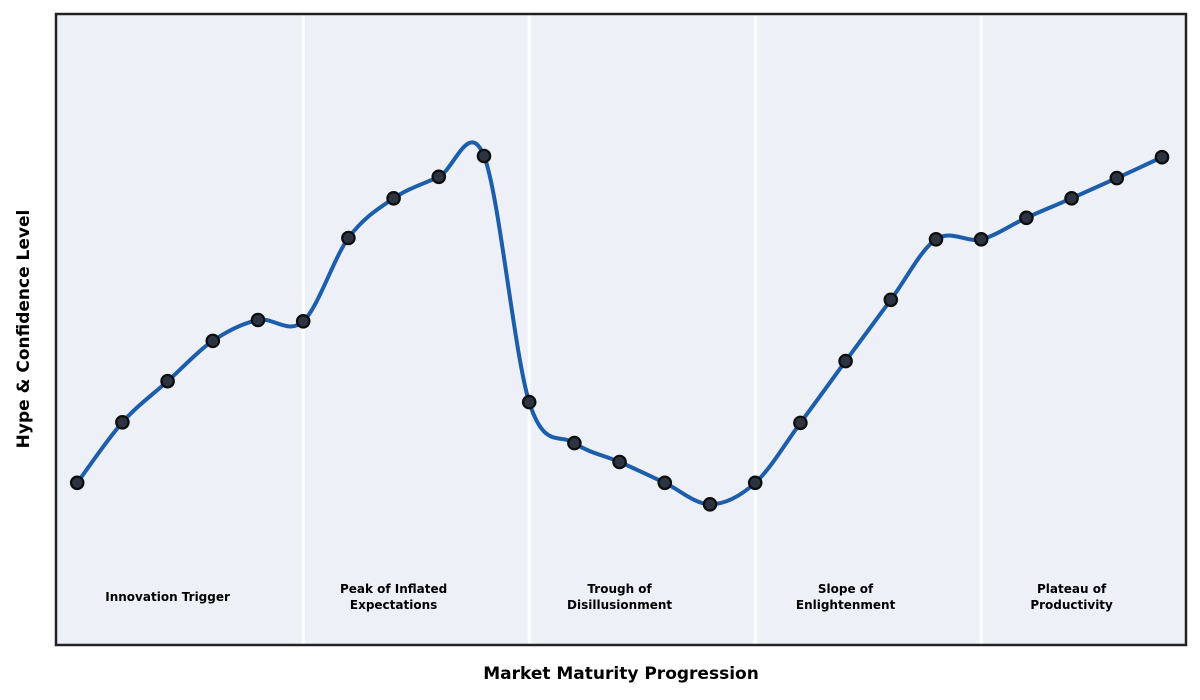 The image size is (1200, 700). What do you see at coordinates (621, 674) in the screenshot?
I see `x-axis-label: Market Maturity Progression` at bounding box center [621, 674].